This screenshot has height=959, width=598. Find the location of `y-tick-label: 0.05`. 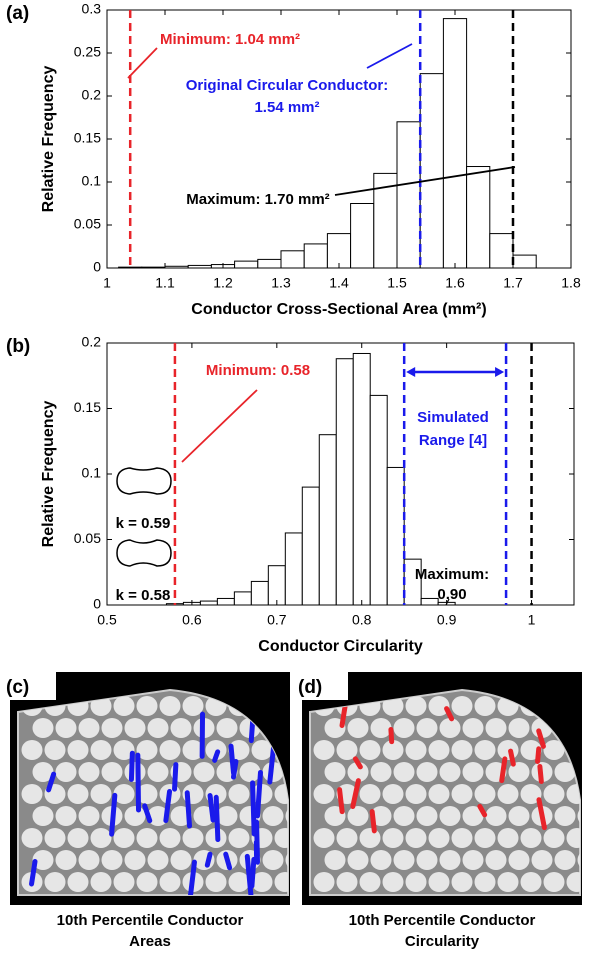

y-tick-label: 0.05 is located at coordinates (87, 224).